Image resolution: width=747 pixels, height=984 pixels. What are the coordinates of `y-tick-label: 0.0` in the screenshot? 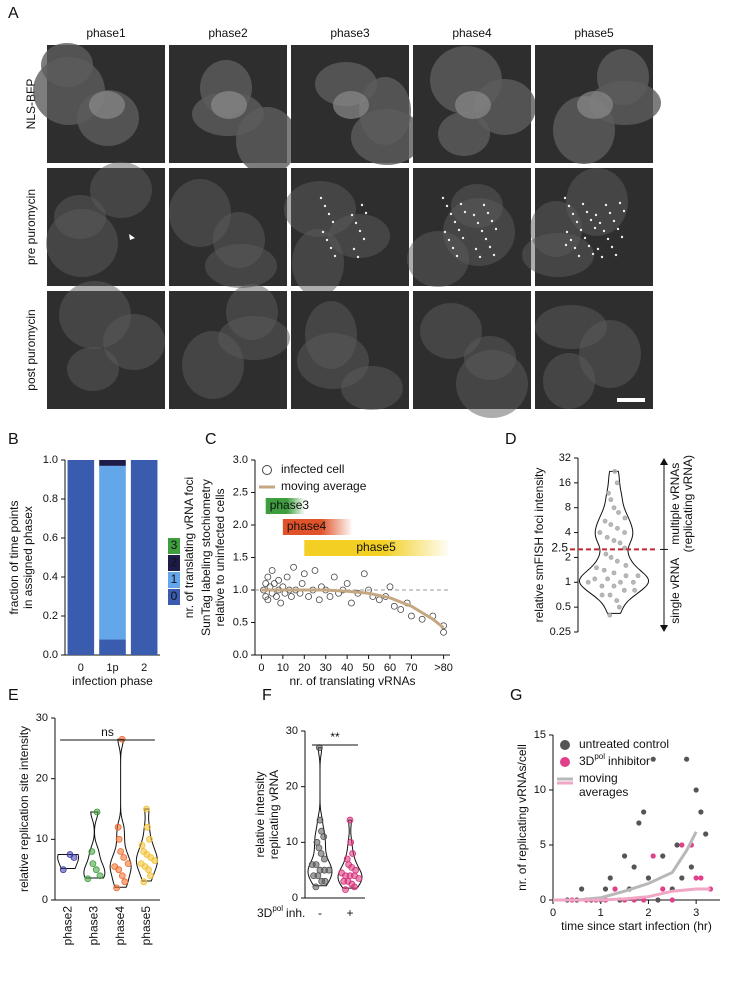 It's located at (50, 655).